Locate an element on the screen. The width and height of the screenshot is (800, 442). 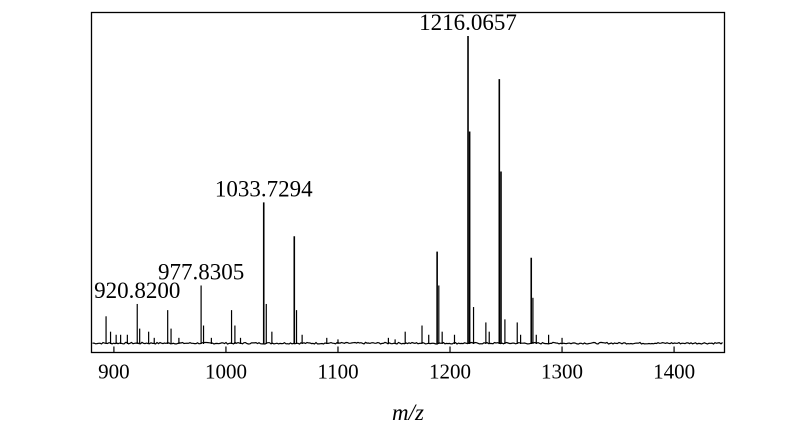
peak-label: 1033.7294 is located at coordinates (264, 188).